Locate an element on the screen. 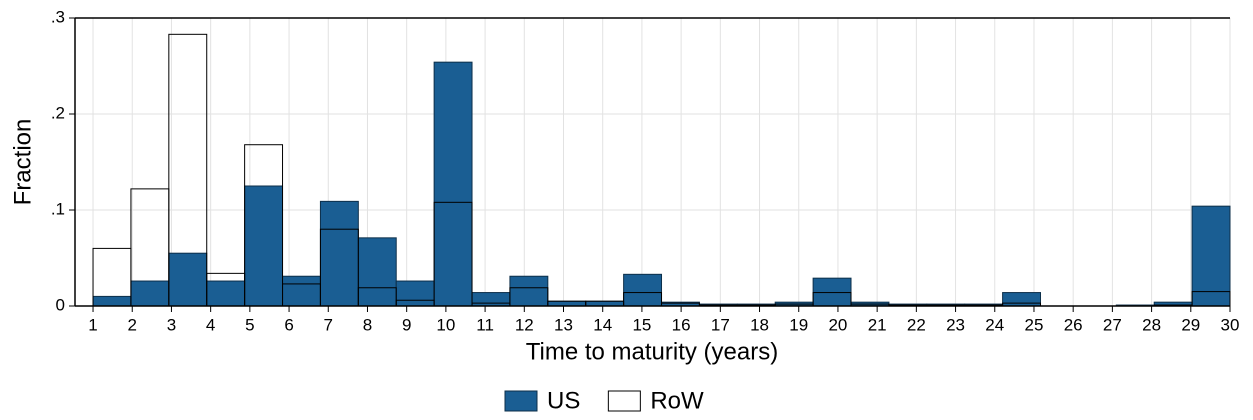 This screenshot has height=420, width=1253. x-tick-label: 13 is located at coordinates (563, 324).